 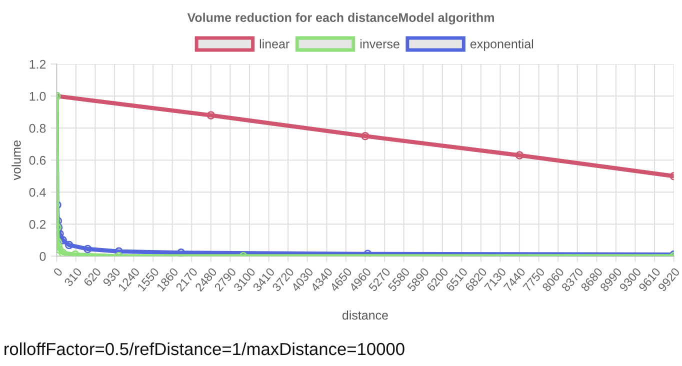 I want to click on y-tick-label: 0.4, so click(x=37, y=192).